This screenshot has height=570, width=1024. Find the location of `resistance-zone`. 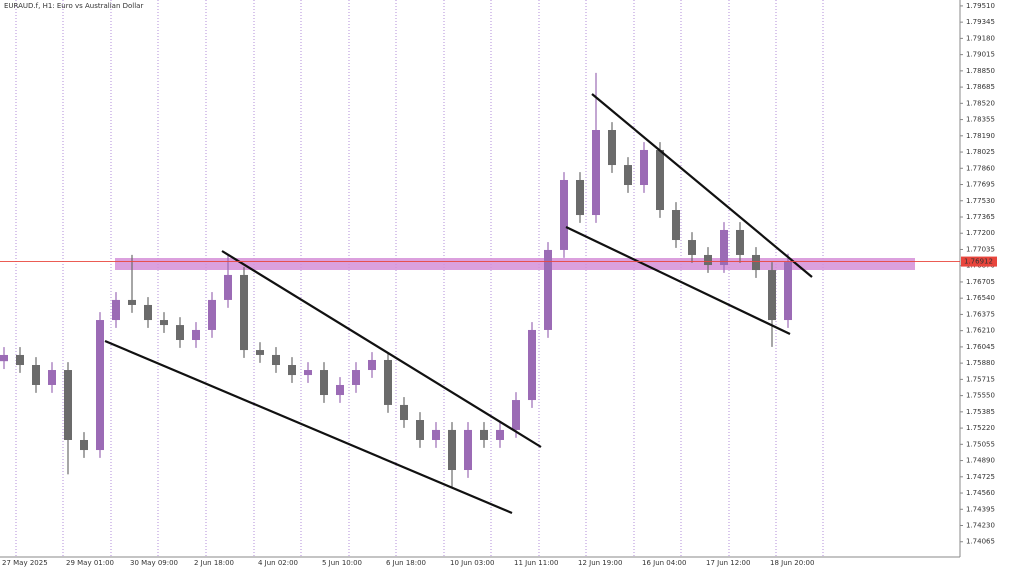

resistance-zone is located at coordinates (515, 264).